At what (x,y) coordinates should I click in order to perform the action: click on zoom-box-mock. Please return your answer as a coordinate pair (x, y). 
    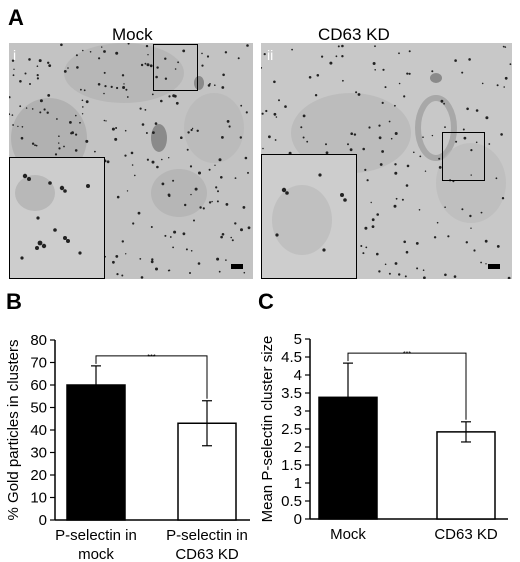
    Looking at the image, I should click on (175, 67).